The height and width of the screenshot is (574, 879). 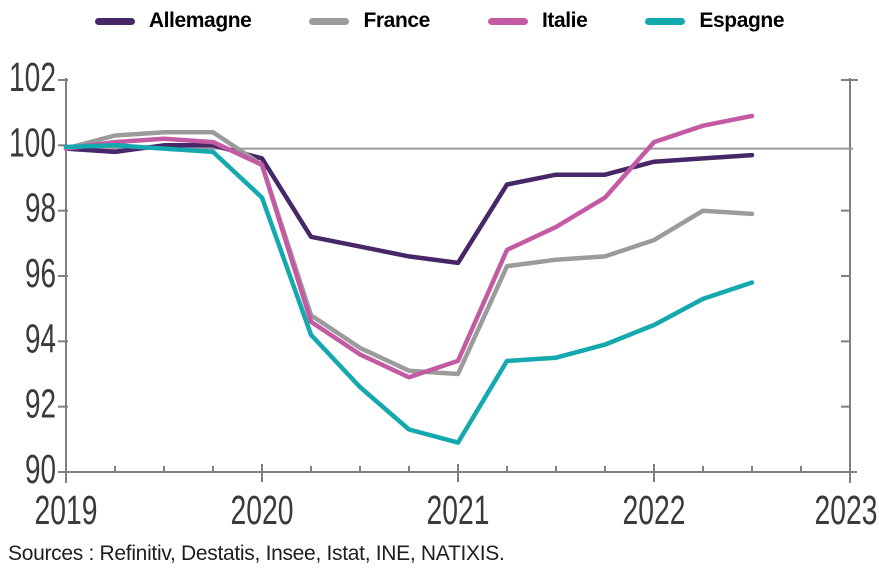 I want to click on legend-label-allemagne: Allemagne, so click(x=200, y=20).